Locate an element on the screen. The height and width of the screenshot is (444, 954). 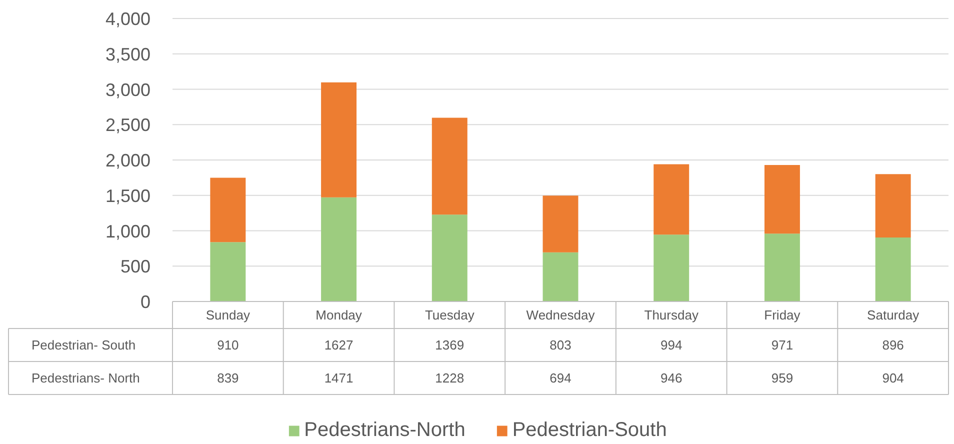
data-label: 1369 is located at coordinates (449, 345).